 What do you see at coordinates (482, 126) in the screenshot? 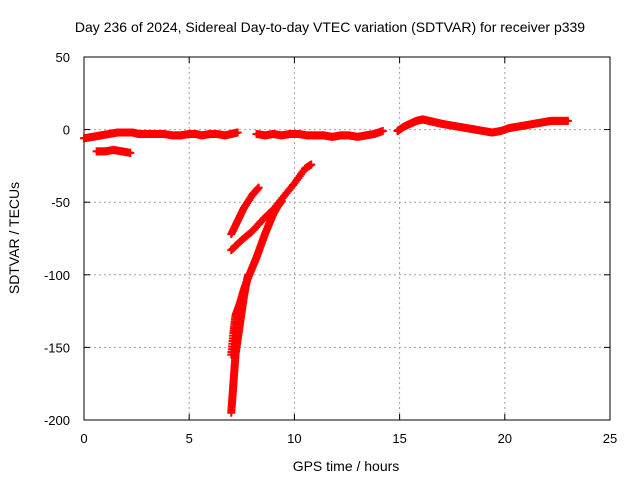
I see `series-sdtvar-late` at bounding box center [482, 126].